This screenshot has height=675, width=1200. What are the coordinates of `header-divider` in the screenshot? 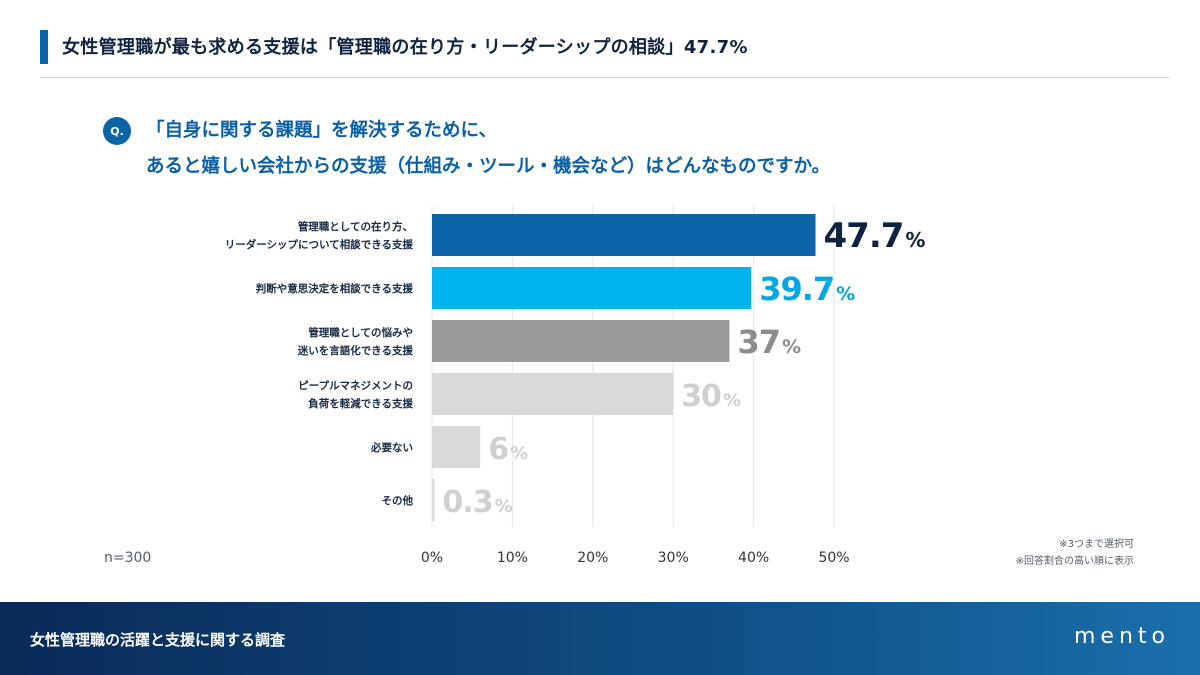 It's located at (605, 77).